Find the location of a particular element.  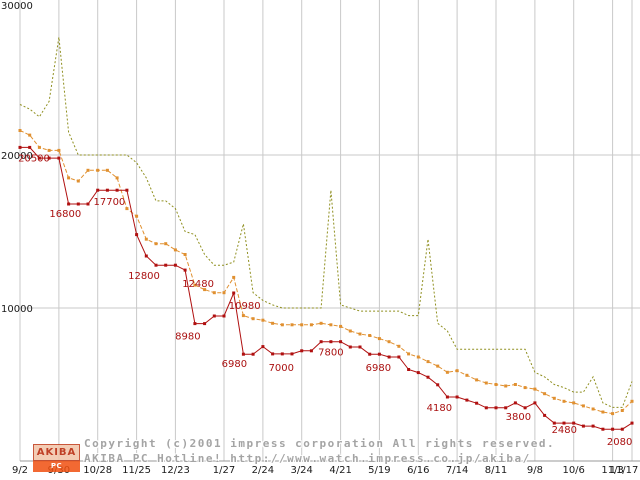

svg-text: 8980 is located at coordinates (187, 337).